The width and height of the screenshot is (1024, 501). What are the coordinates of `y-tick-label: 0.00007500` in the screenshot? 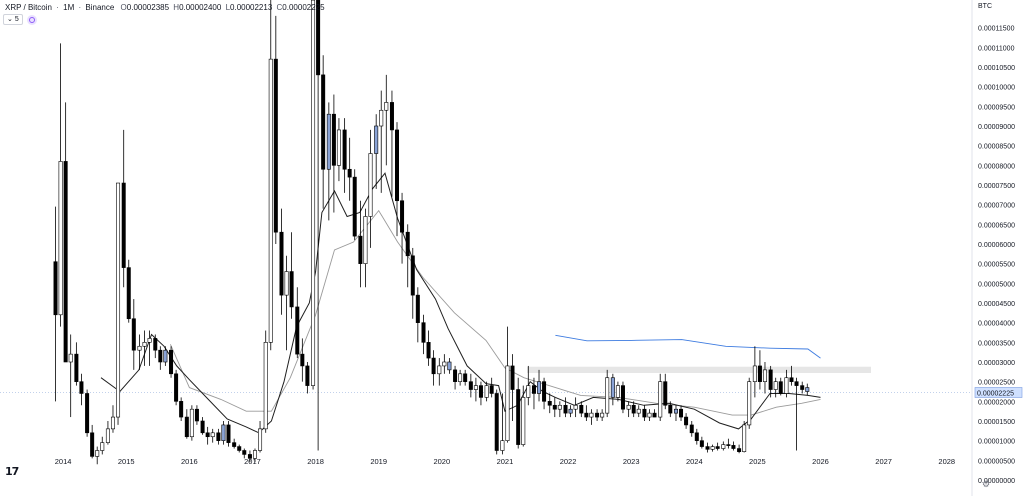 It's located at (996, 186).